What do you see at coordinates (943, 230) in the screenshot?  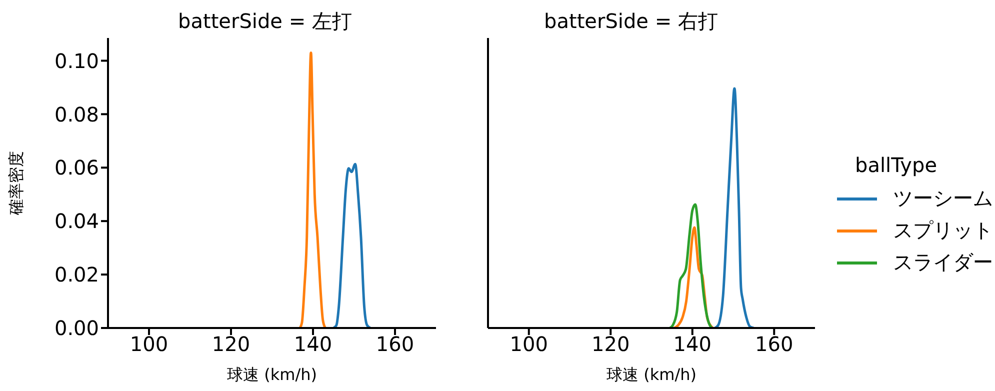 I see `legend-label: スプリット` at bounding box center [943, 230].